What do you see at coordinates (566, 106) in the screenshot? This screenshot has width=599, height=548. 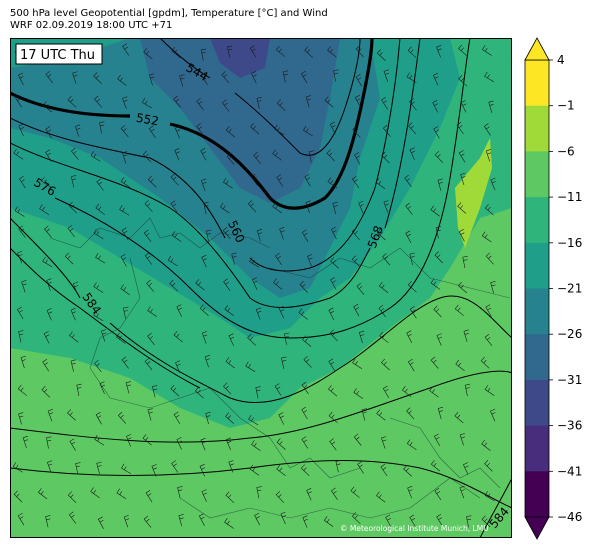 I see `colorbar-tick-label: −1` at bounding box center [566, 106].